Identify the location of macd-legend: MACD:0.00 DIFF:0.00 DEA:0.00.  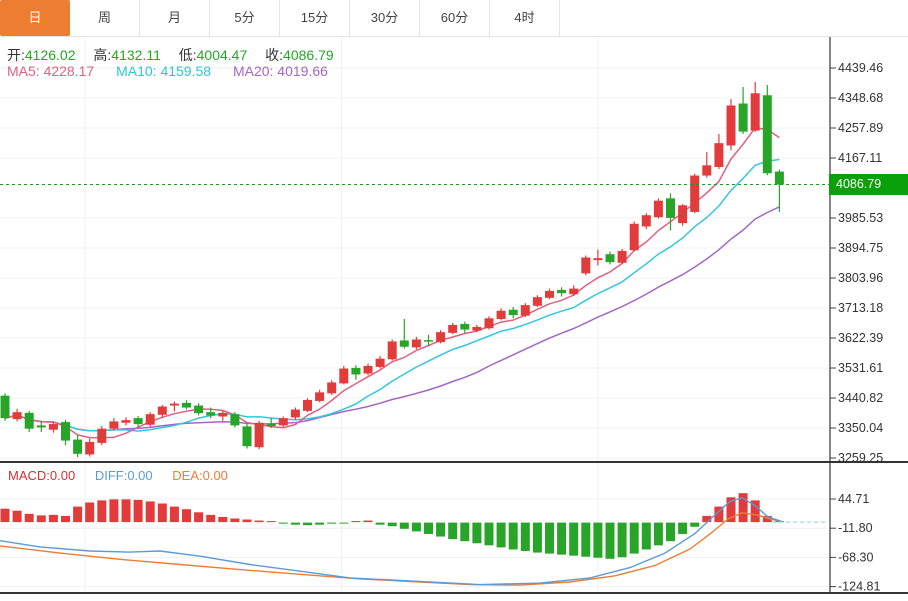
(118, 475).